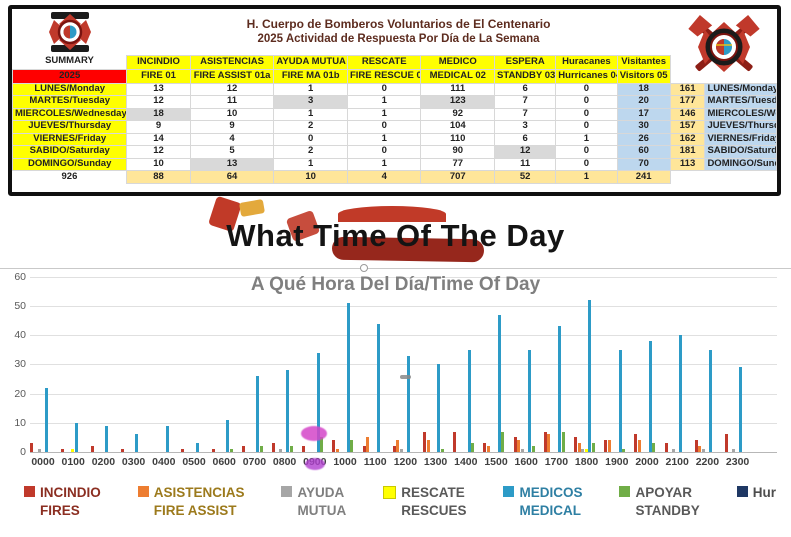 The image size is (791, 537). What do you see at coordinates (288, 411) in the screenshot?
I see `bar-0800-s4` at bounding box center [288, 411].